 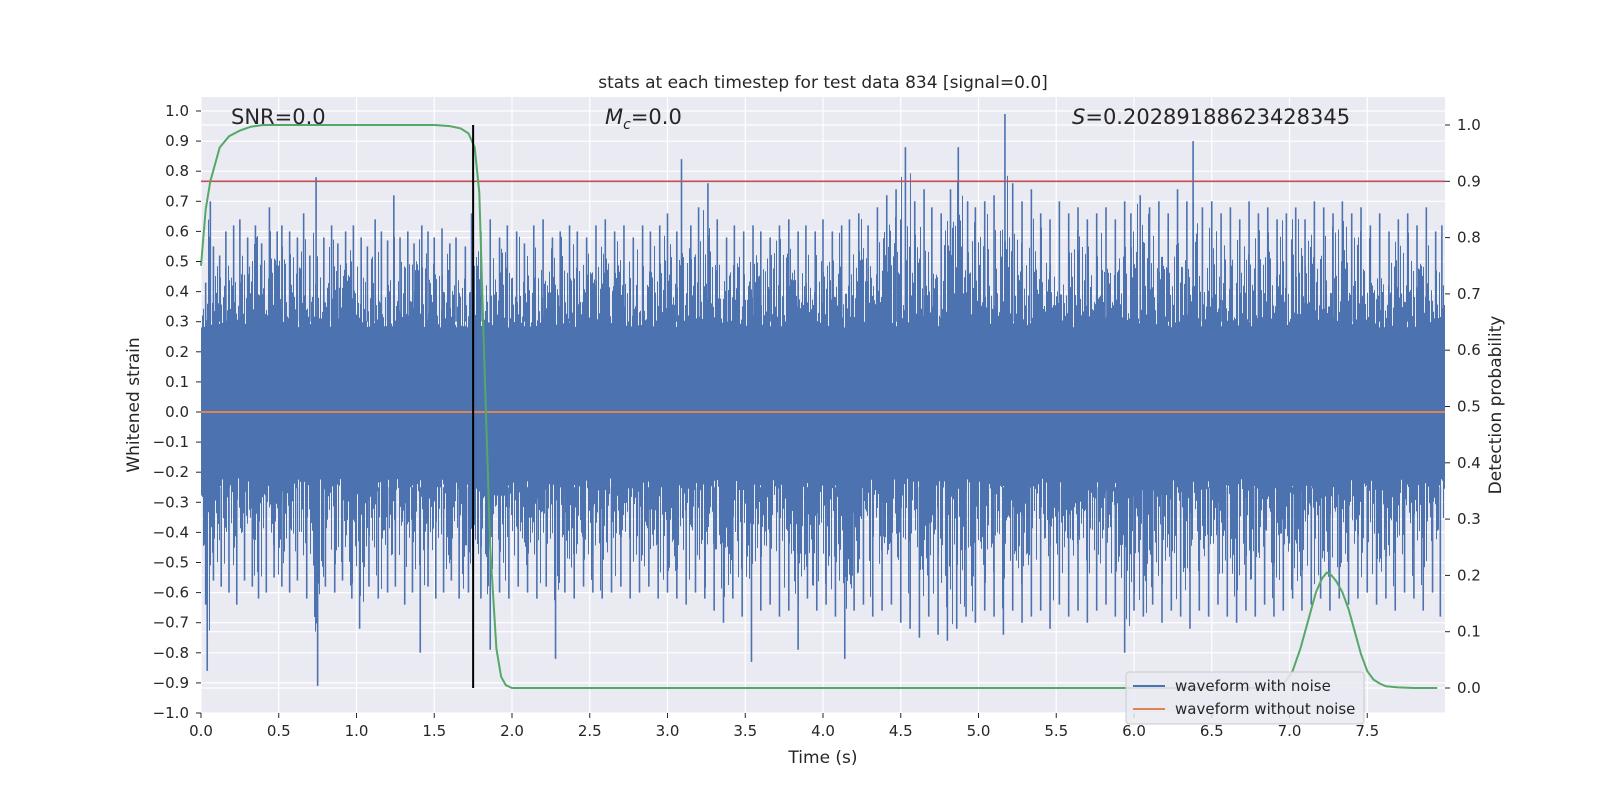 I want to click on y2-tick-label: 0.5, so click(x=1469, y=407).